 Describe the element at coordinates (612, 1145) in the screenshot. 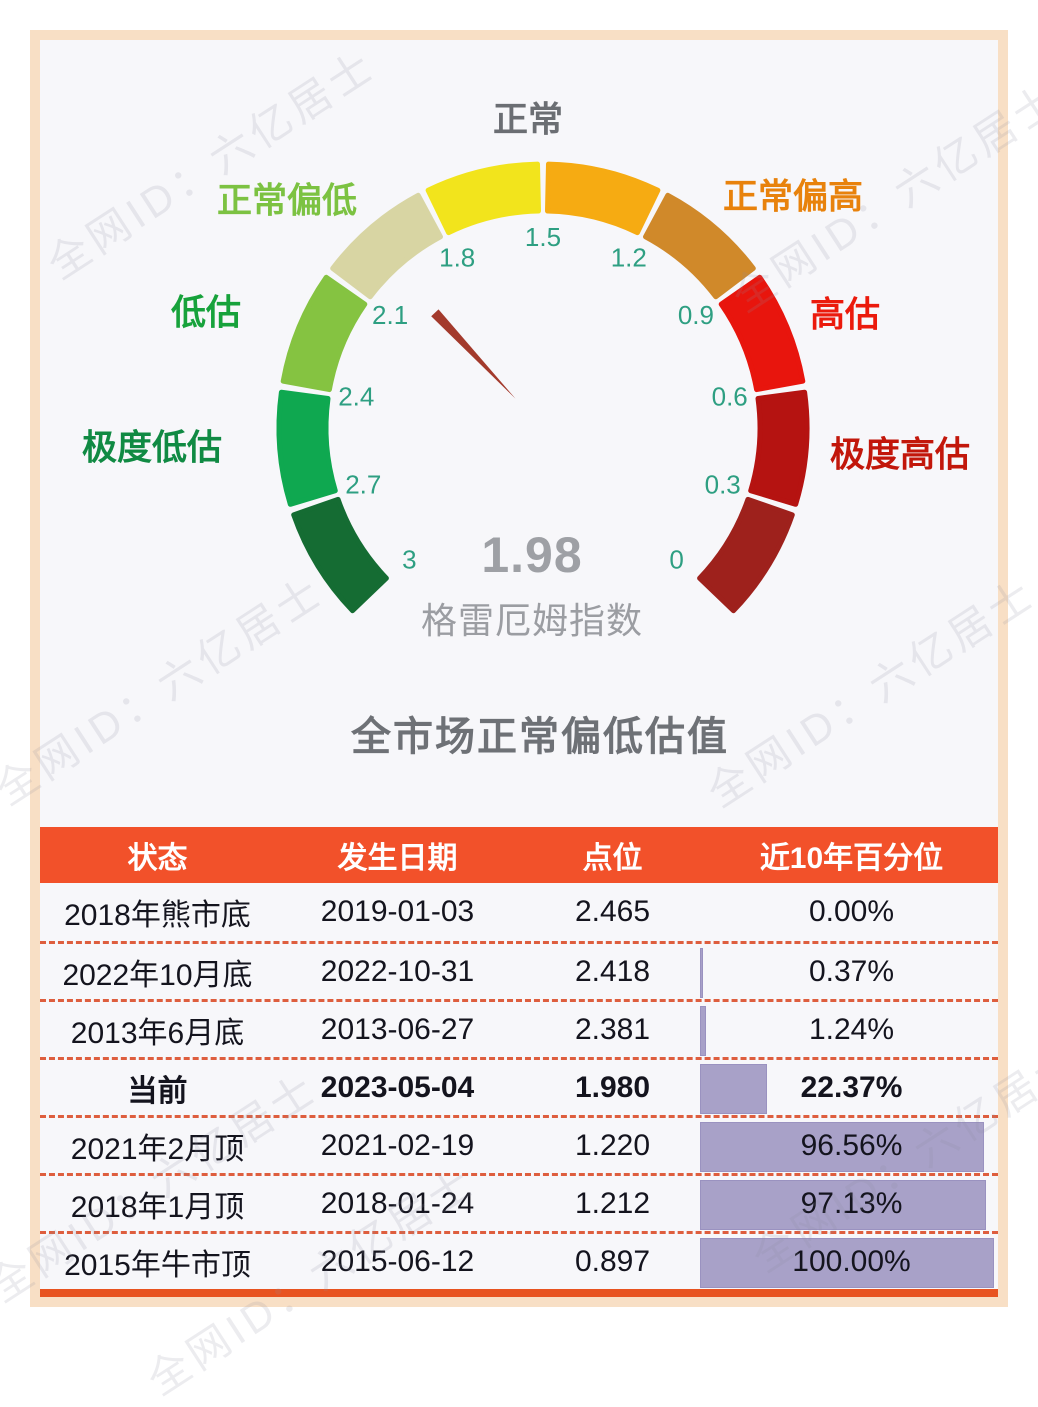

I see `cell-value: 1.220` at that location.